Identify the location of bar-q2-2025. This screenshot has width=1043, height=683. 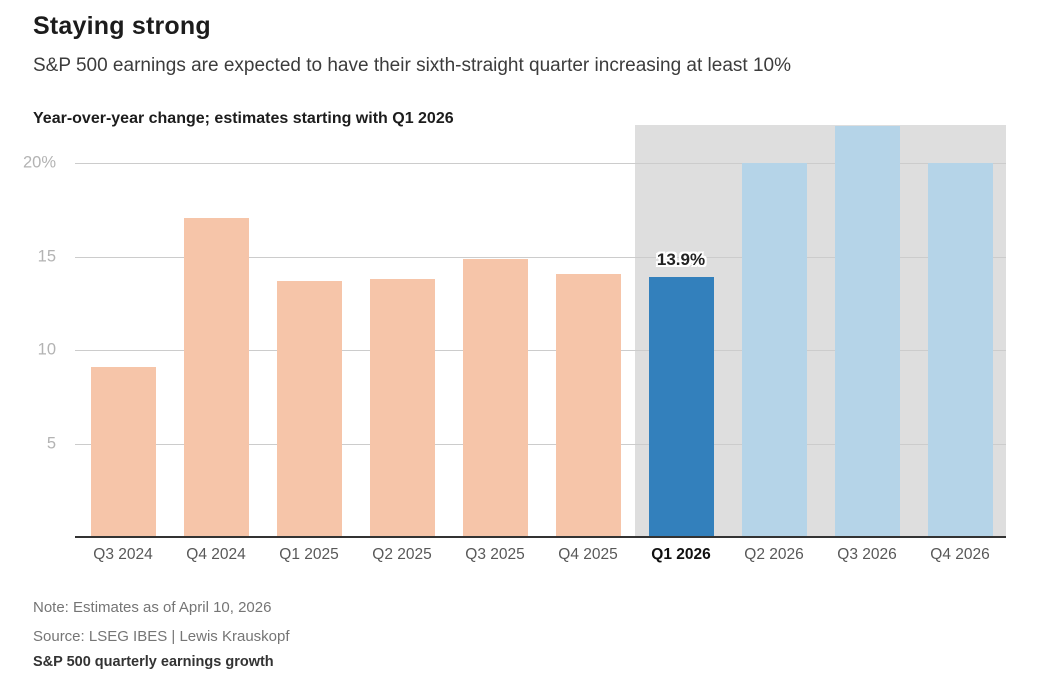
(402, 408).